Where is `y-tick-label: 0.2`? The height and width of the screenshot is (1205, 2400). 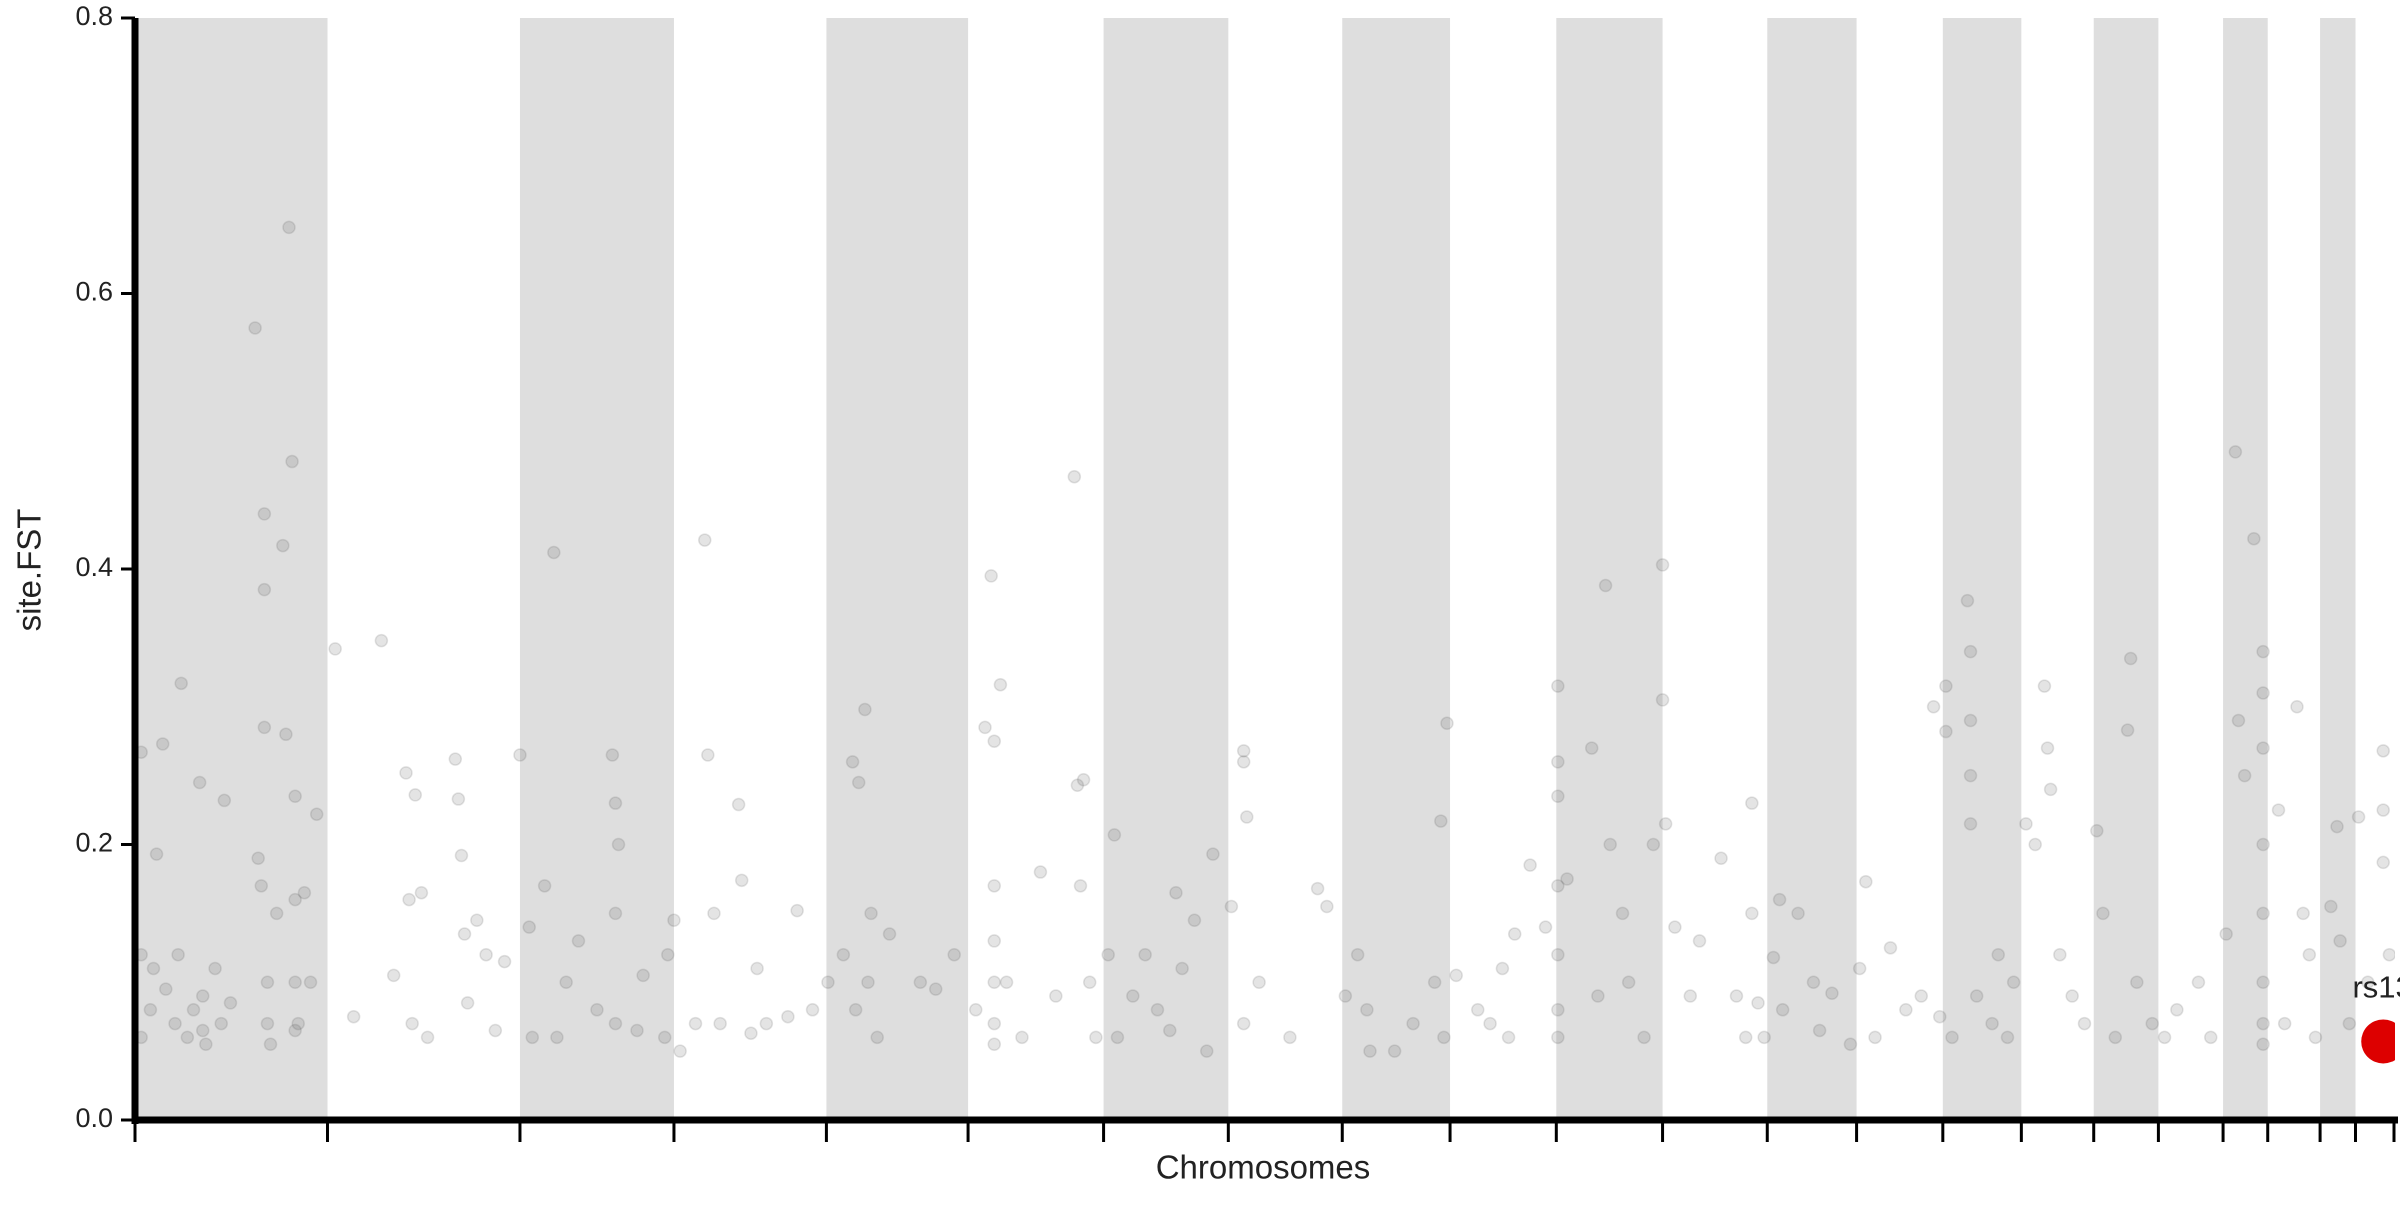
y-tick-label: 0.2 is located at coordinates (94, 843).